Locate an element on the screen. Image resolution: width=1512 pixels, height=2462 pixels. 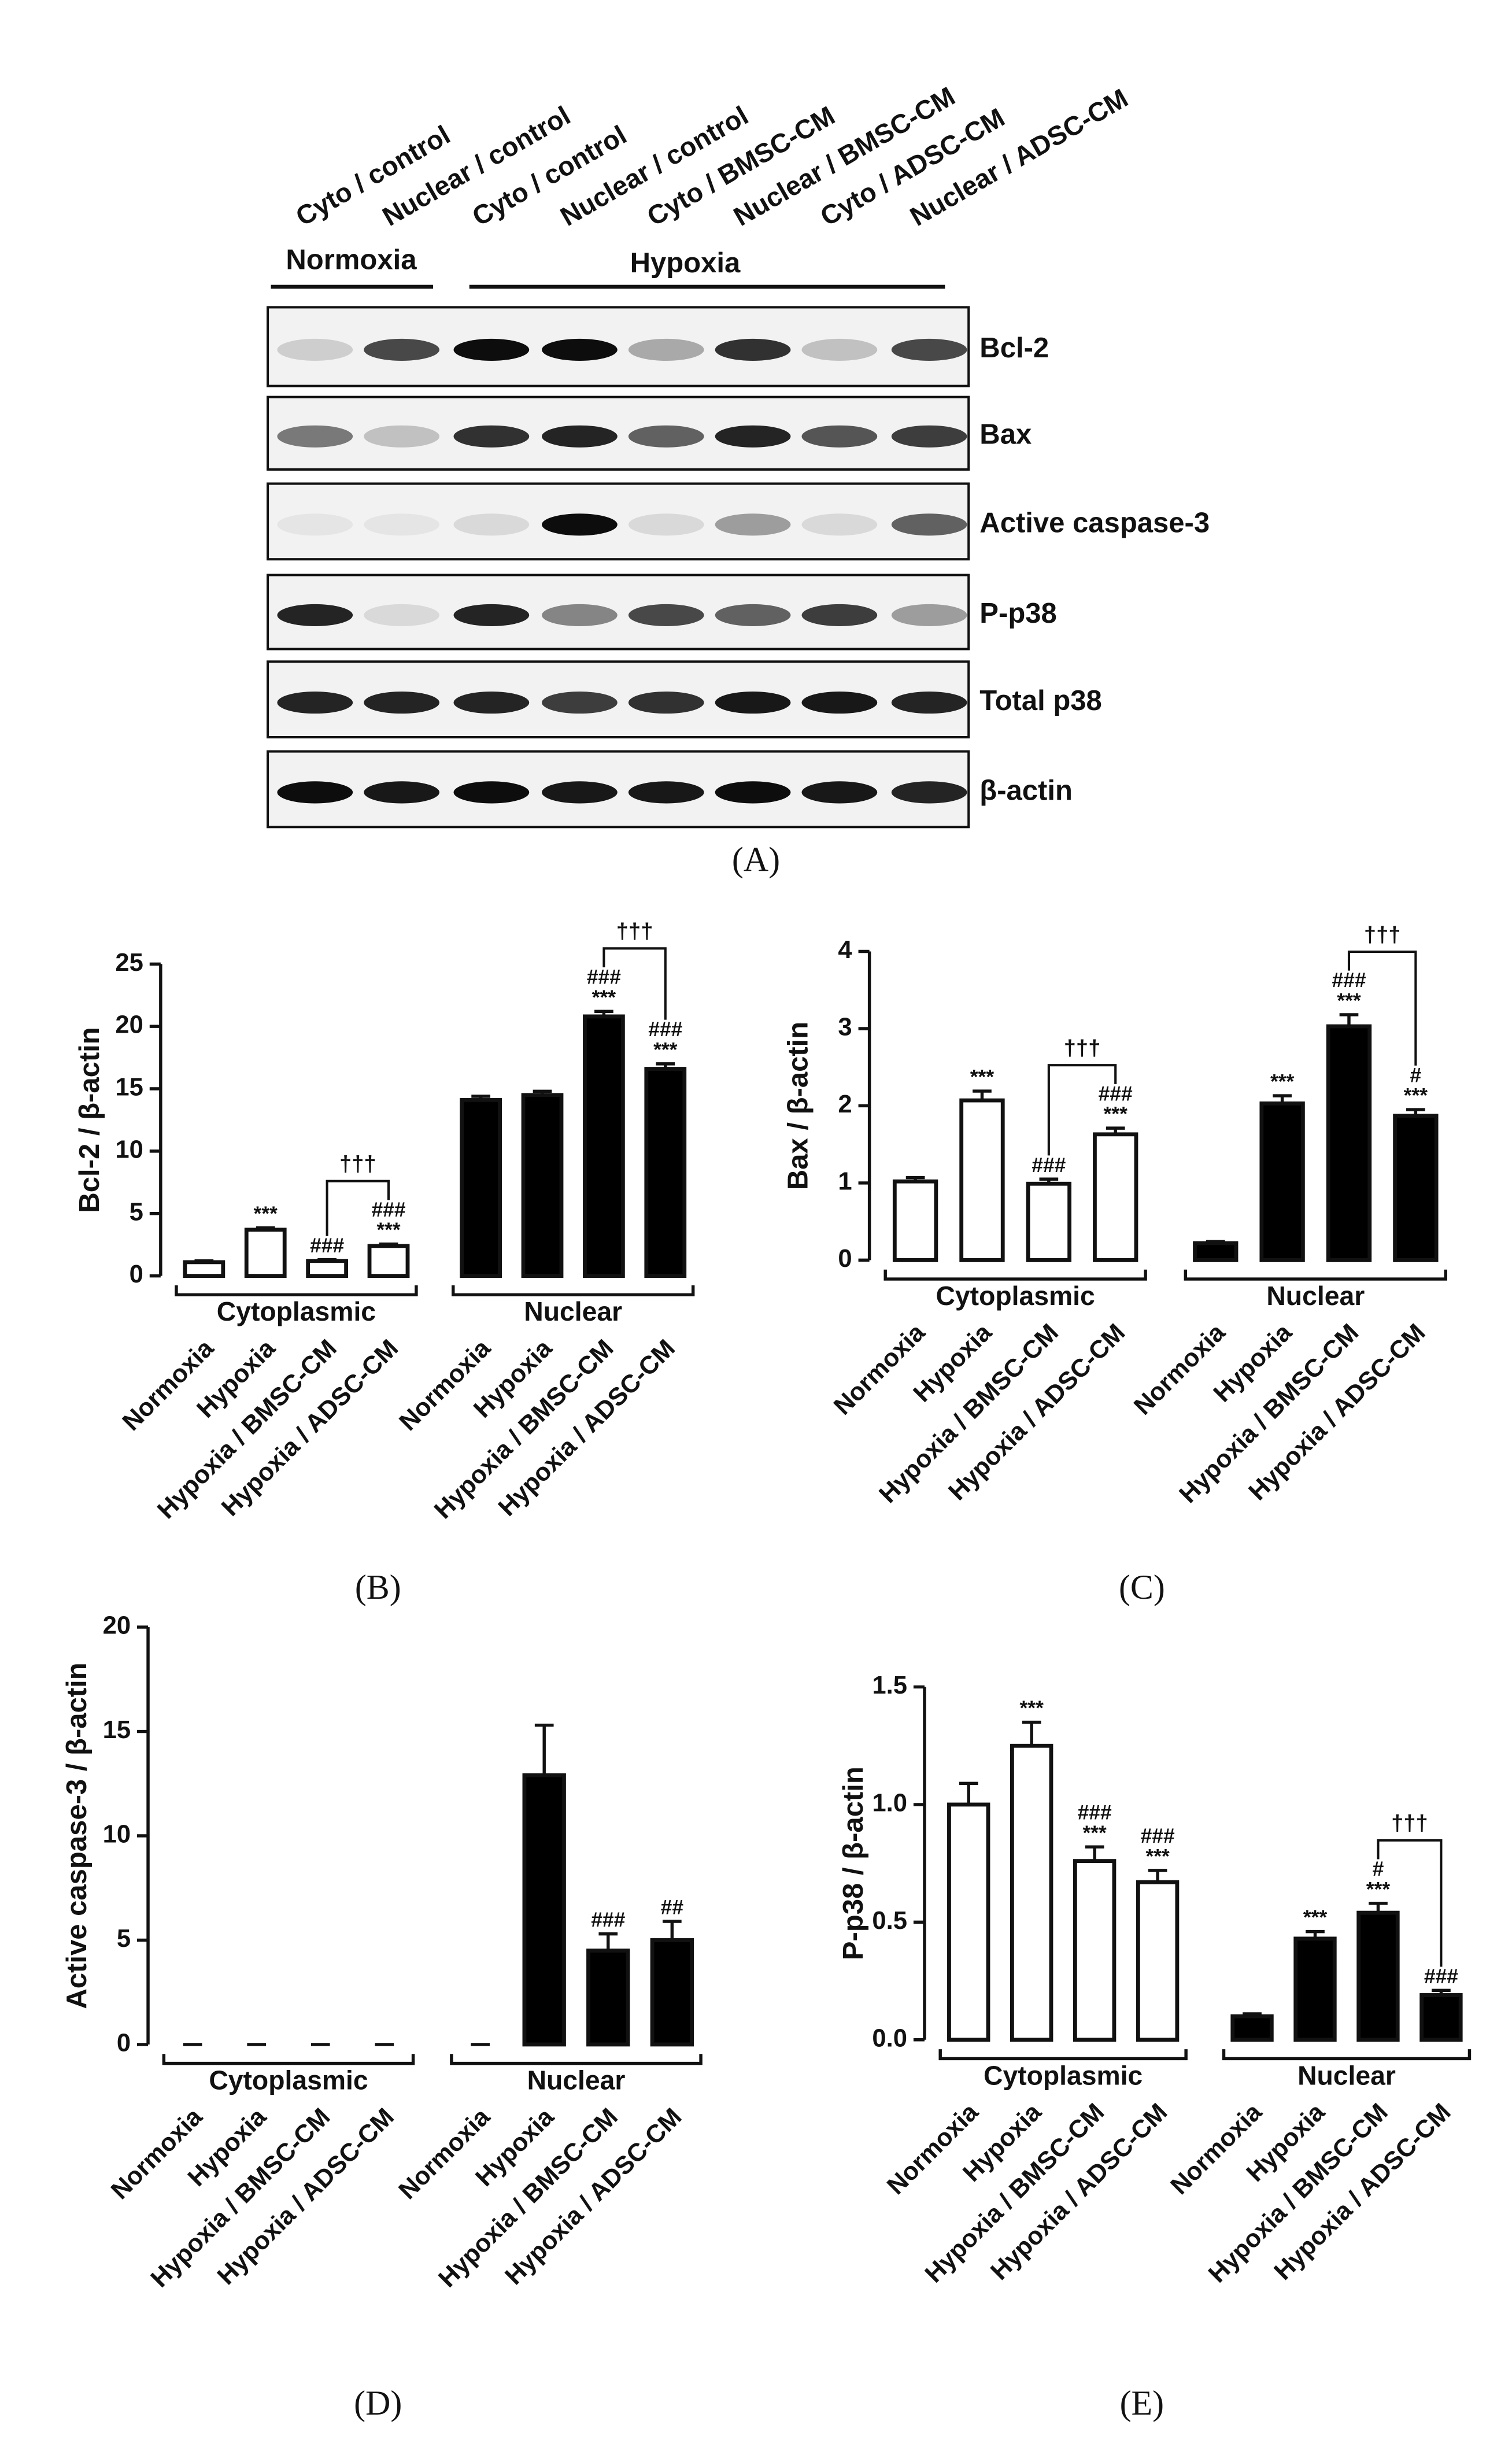
y-tick-label: 0.5 is located at coordinates (889, 1921).